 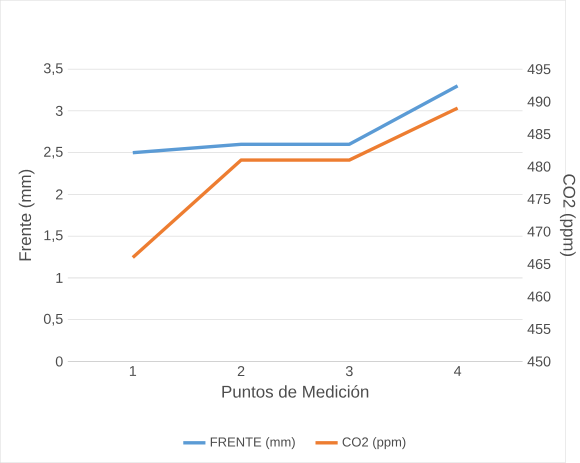 What do you see at coordinates (53, 69) in the screenshot?
I see `y-tick-label: 3,5` at bounding box center [53, 69].